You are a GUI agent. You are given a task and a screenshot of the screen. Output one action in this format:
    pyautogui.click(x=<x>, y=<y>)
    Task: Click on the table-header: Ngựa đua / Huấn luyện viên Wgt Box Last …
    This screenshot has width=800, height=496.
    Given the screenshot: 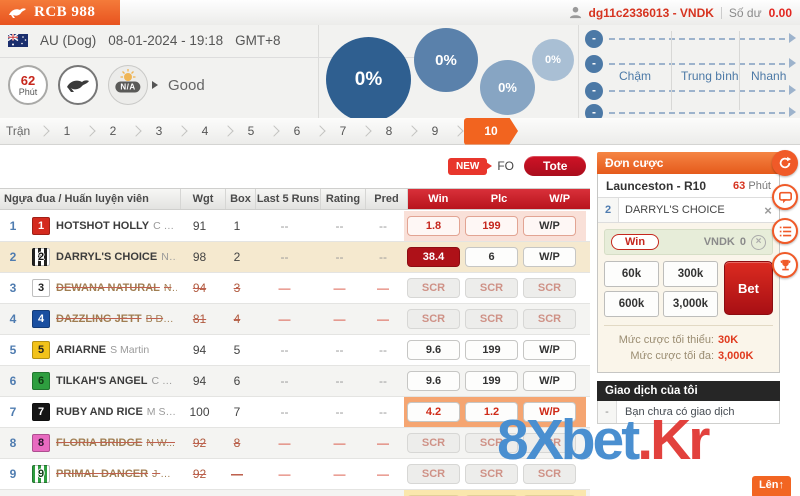 What is the action you would take?
    pyautogui.click(x=295, y=199)
    